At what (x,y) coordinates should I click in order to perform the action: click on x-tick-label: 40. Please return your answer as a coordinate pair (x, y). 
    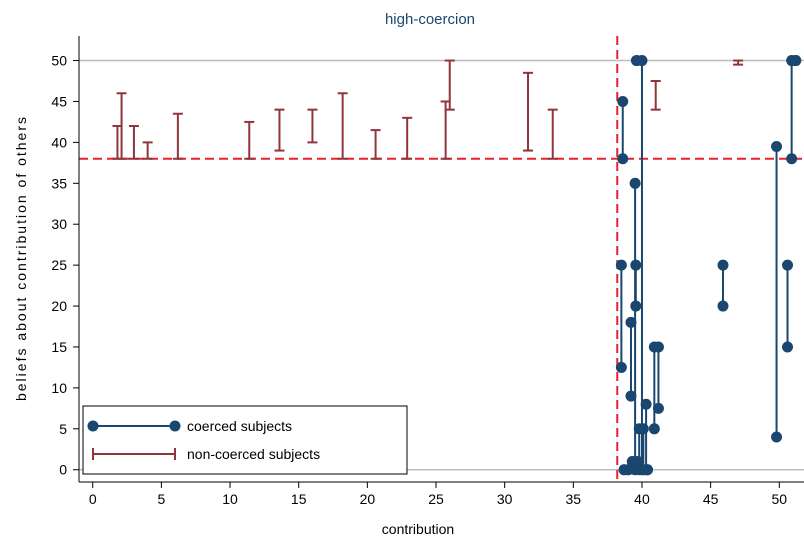
    Looking at the image, I should click on (642, 499).